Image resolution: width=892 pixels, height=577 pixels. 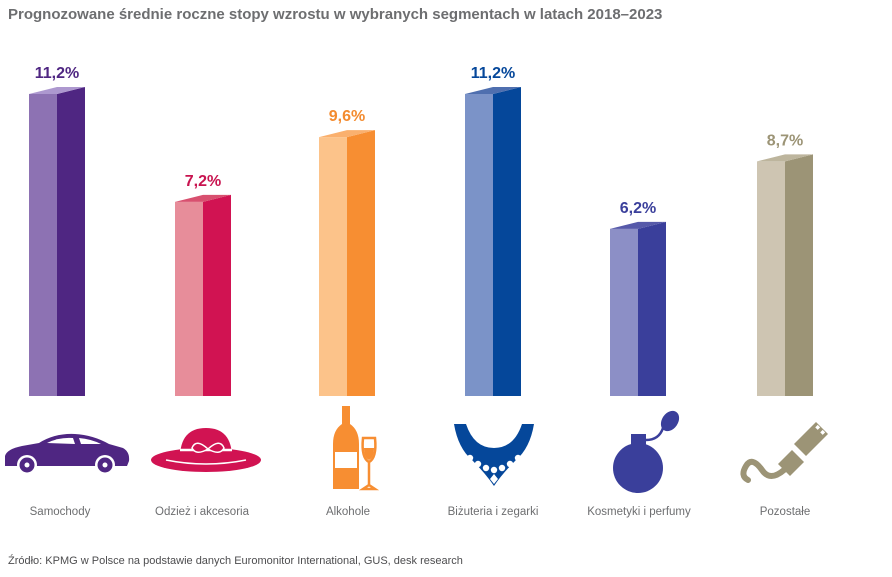 I want to click on value-label: 7,2%, so click(x=203, y=181).